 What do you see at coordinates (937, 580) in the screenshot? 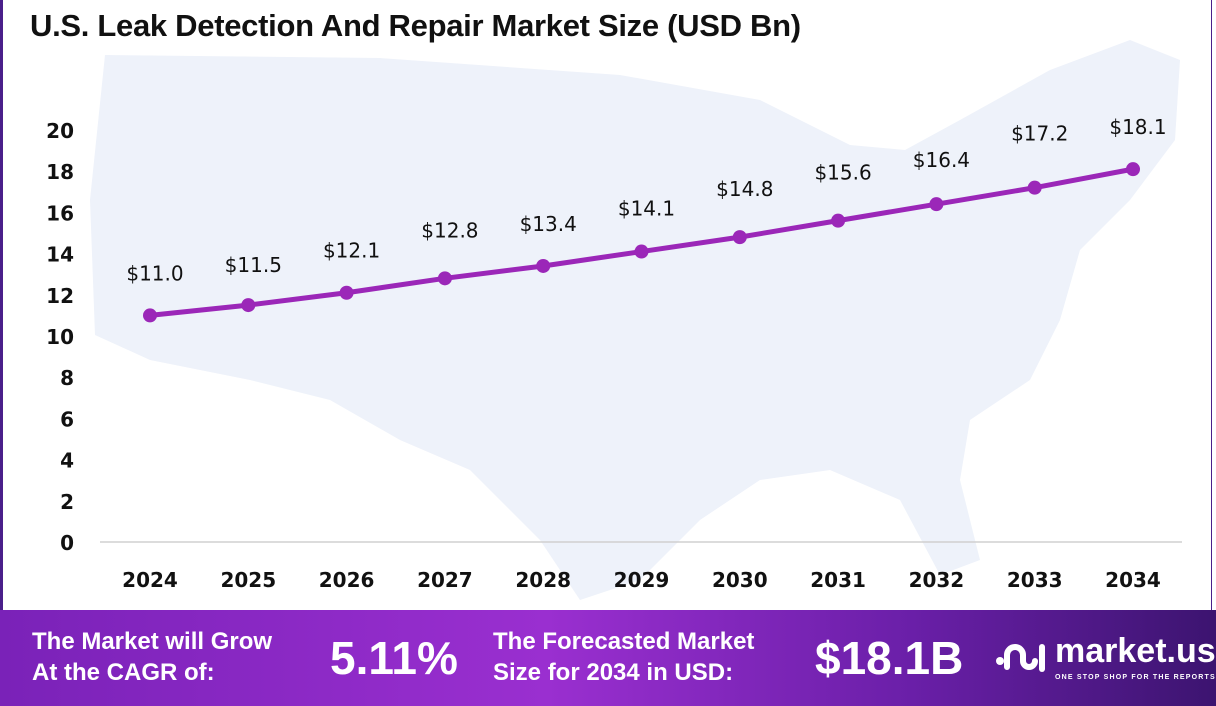
I see `x-tick-label: 2032` at bounding box center [937, 580].